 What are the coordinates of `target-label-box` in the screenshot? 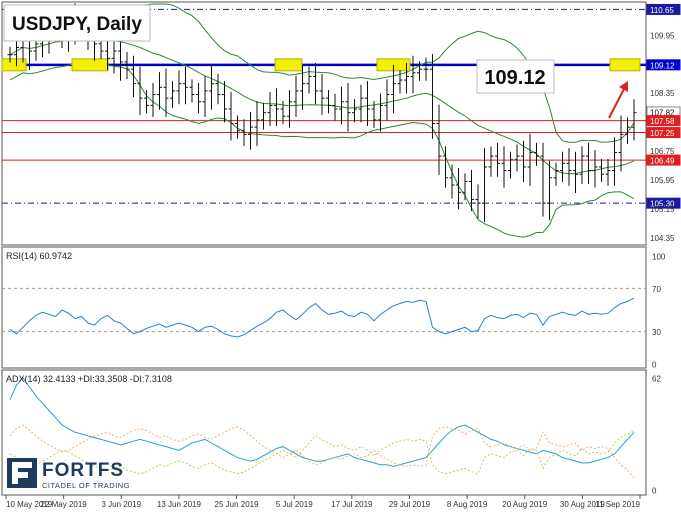 It's located at (515, 76).